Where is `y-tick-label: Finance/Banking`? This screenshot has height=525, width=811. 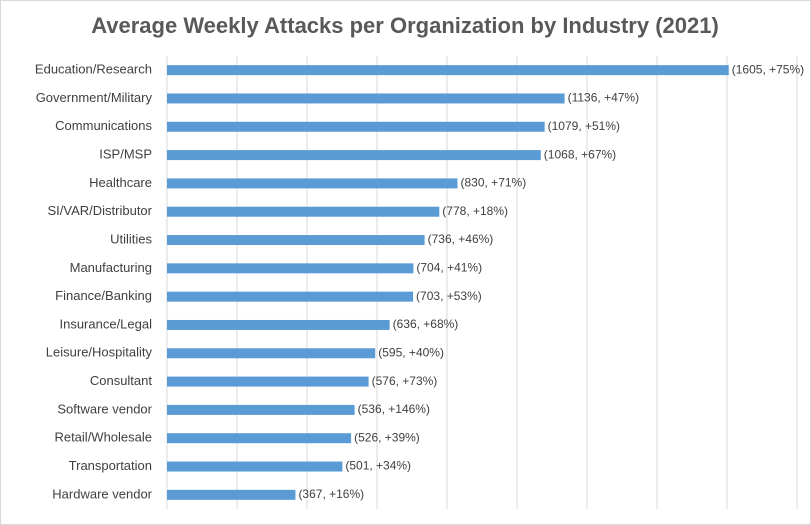
y-tick-label: Finance/Banking is located at coordinates (103, 295).